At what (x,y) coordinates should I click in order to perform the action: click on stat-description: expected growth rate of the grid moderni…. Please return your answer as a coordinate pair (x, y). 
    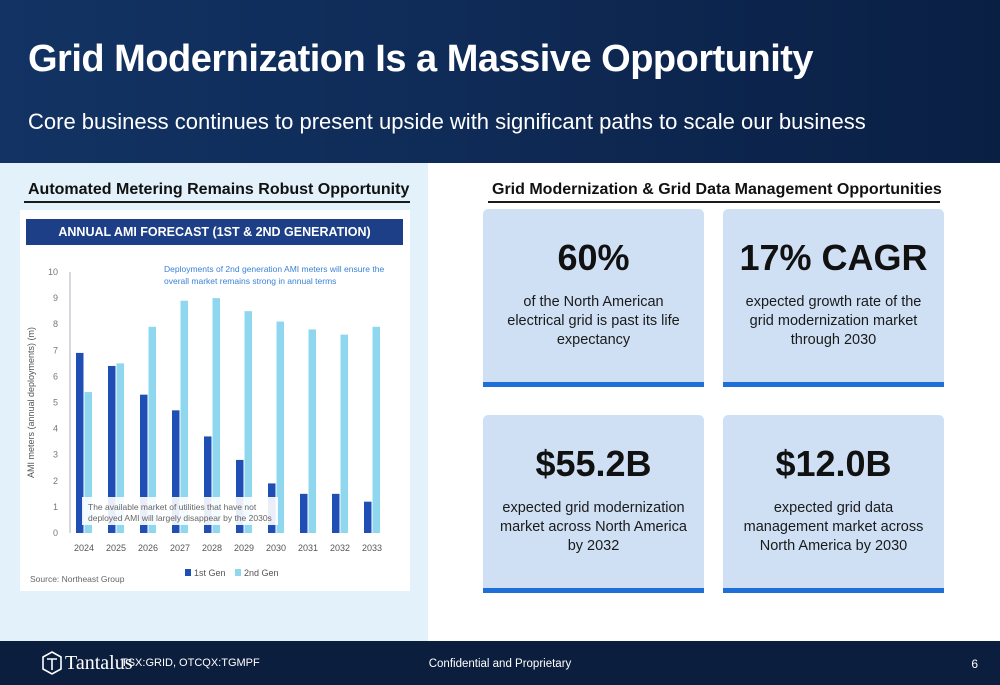
    Looking at the image, I should click on (833, 321).